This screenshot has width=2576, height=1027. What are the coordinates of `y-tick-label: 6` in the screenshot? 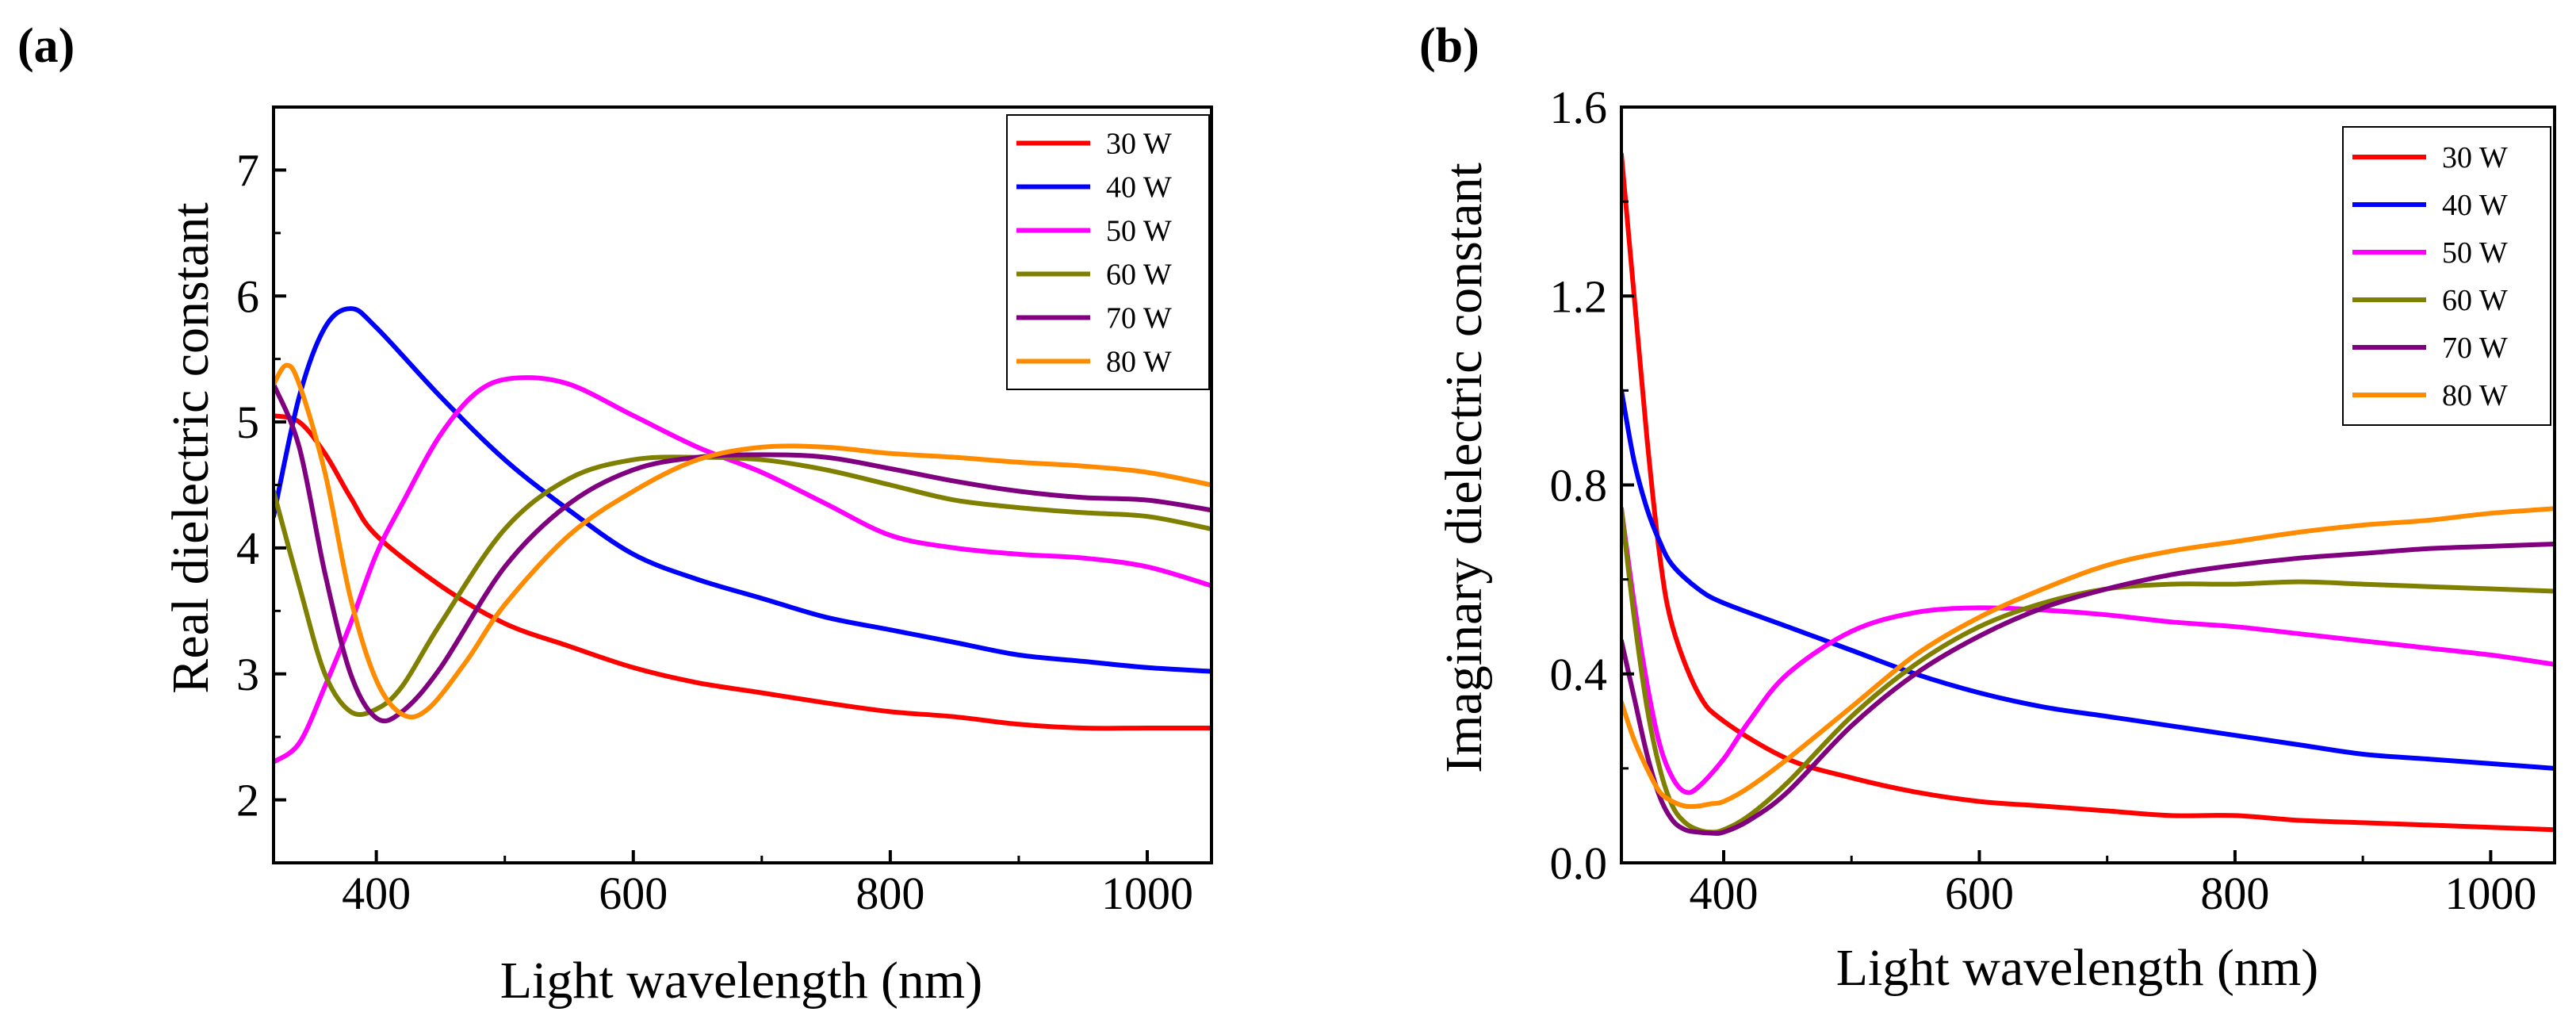 It's located at (247, 296).